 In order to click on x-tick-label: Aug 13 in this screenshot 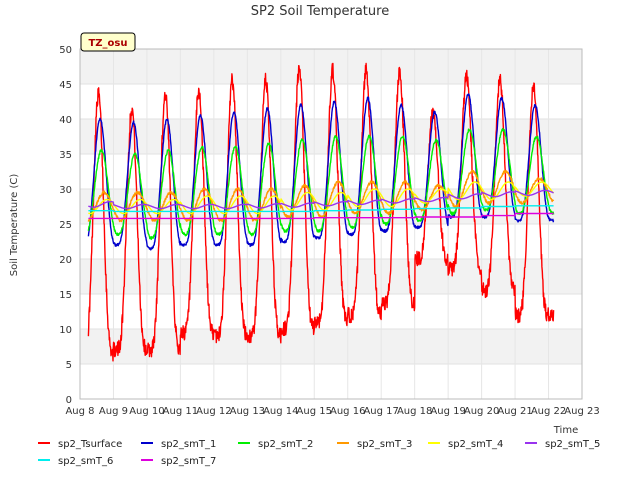, I will do `click(247, 411)`.